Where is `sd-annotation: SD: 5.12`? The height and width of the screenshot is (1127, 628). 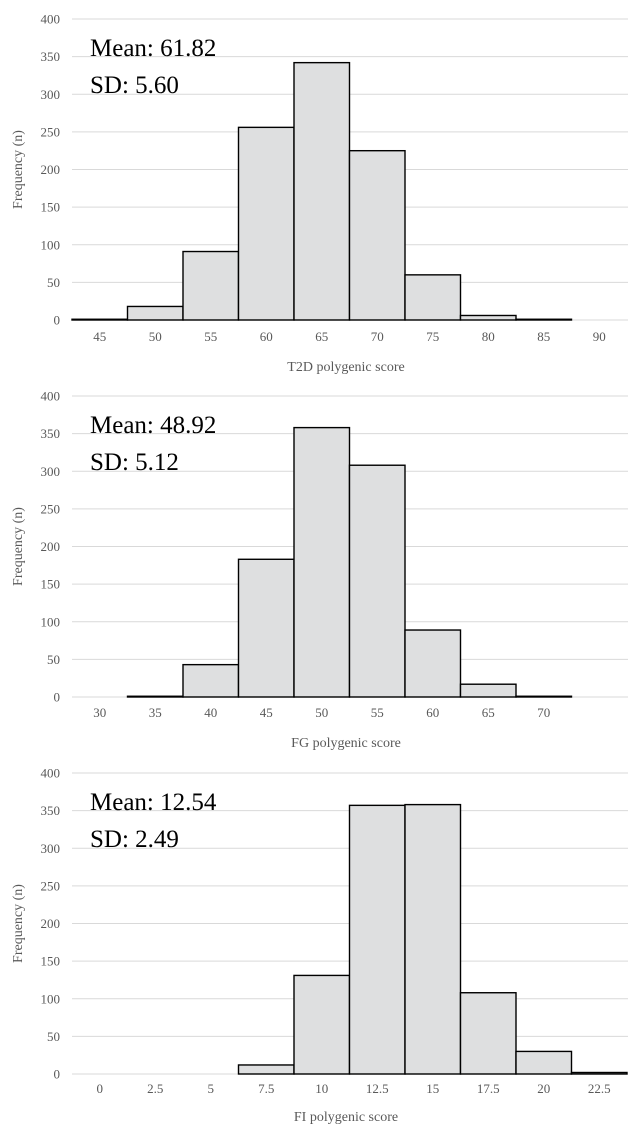 sd-annotation: SD: 5.12 is located at coordinates (134, 462).